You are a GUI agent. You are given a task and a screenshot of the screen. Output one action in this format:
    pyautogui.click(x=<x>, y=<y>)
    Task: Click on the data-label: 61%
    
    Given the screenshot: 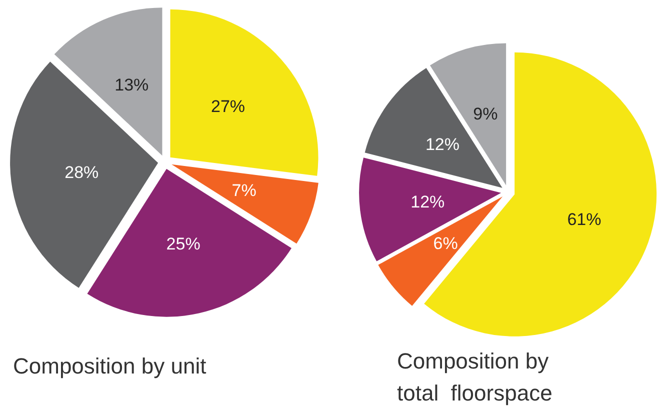 What is the action you would take?
    pyautogui.click(x=584, y=219)
    